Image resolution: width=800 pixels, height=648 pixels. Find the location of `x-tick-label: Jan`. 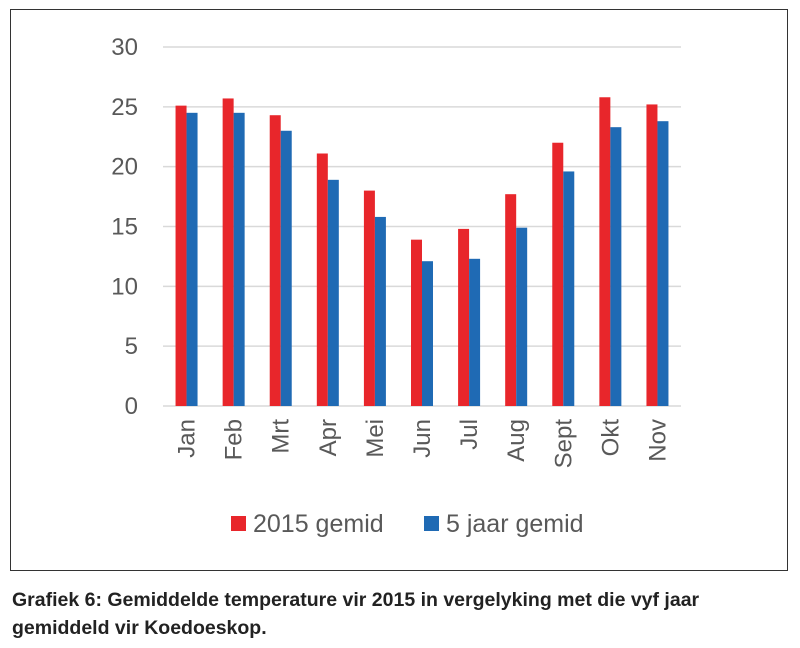

x-tick-label: Jan is located at coordinates (187, 438).